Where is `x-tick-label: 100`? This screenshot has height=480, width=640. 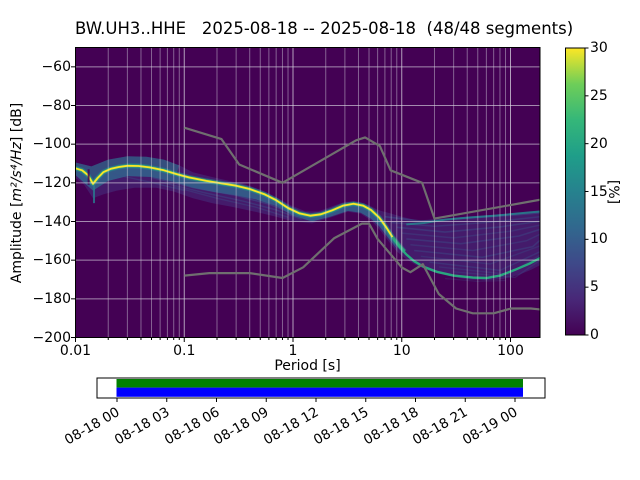 x-tick-label: 100 is located at coordinates (510, 351).